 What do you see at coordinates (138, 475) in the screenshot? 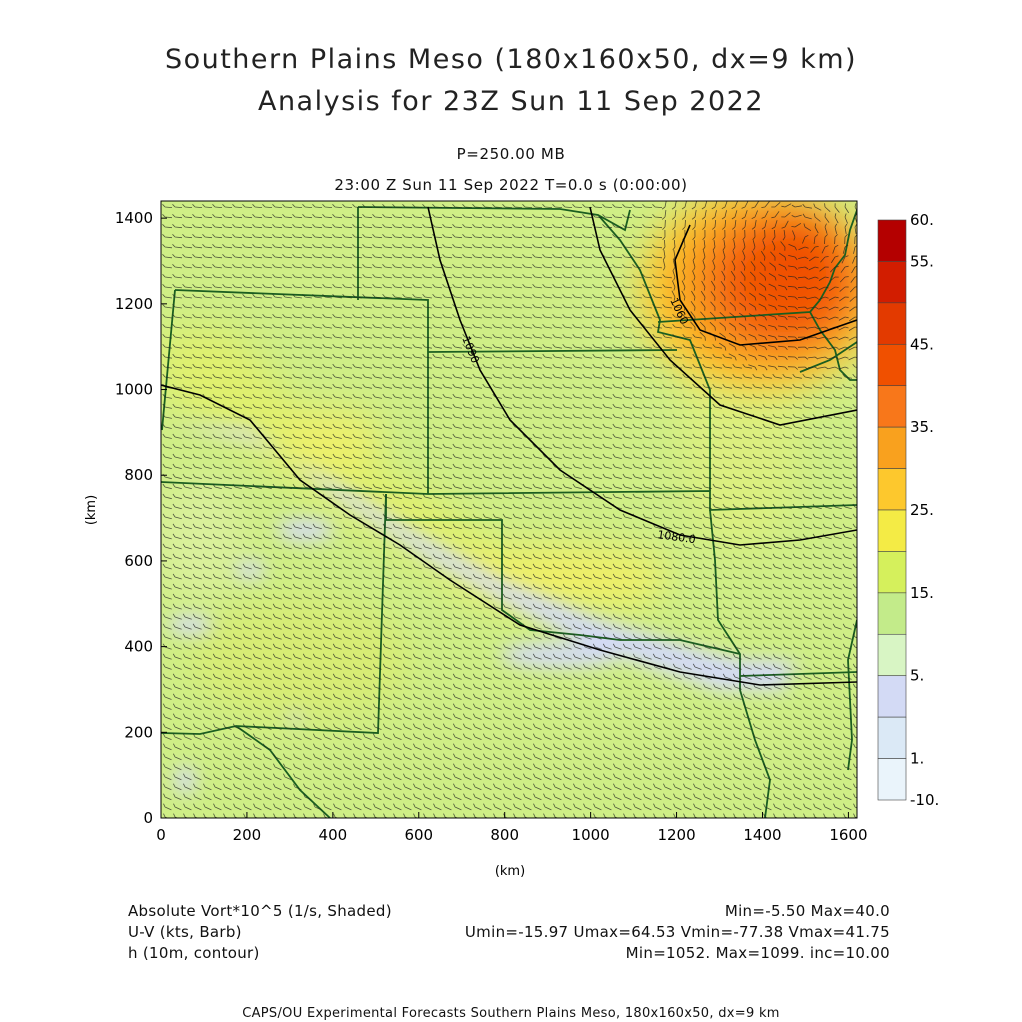
I see `y-tick-label: 800` at bounding box center [138, 475].